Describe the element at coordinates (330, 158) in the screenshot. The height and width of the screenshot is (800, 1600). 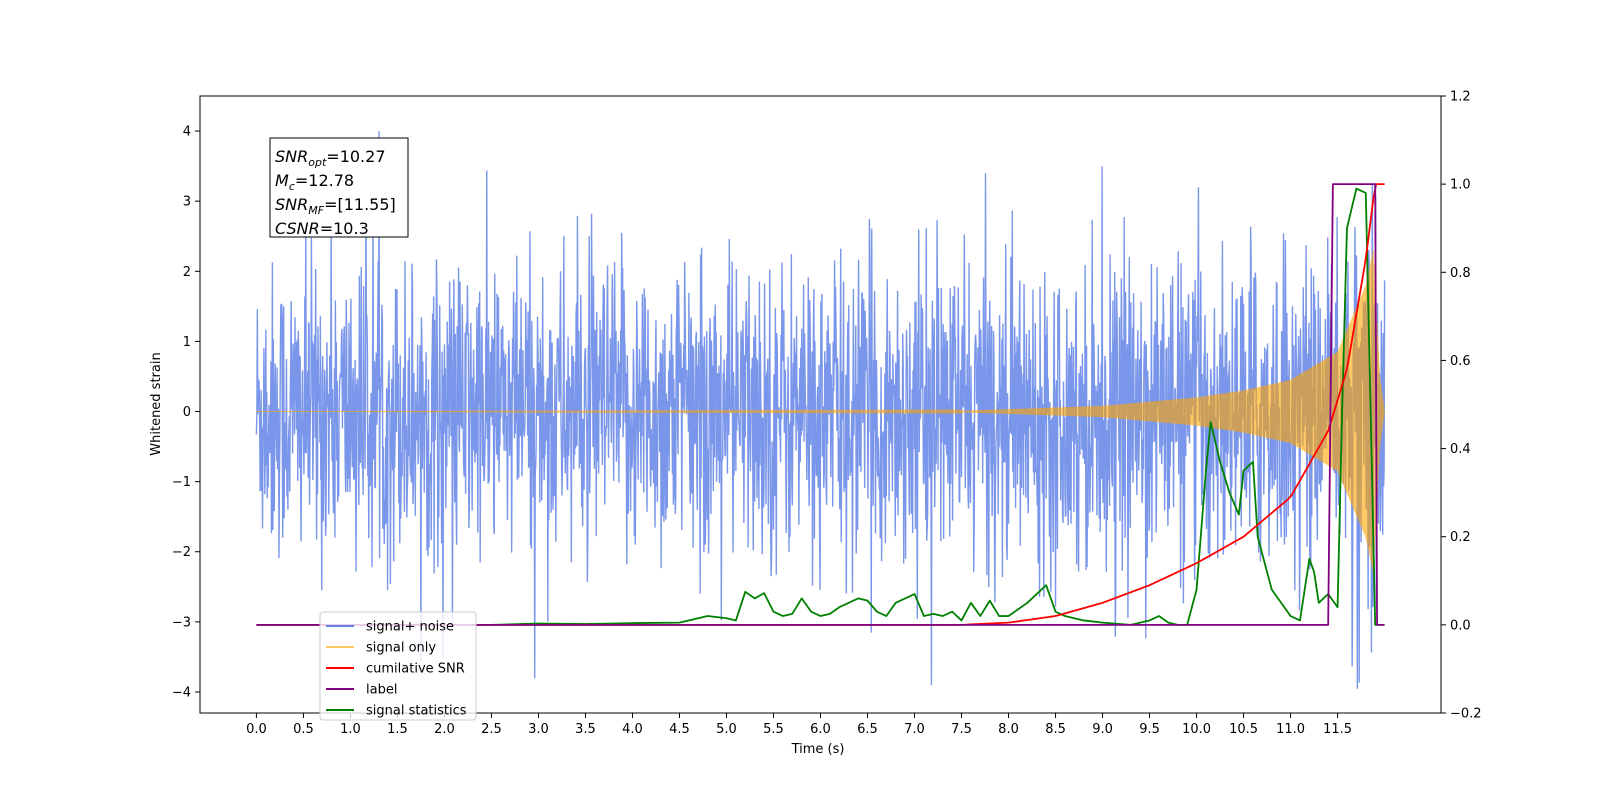
I see `annotation-line: SNRopt=10.27` at that location.